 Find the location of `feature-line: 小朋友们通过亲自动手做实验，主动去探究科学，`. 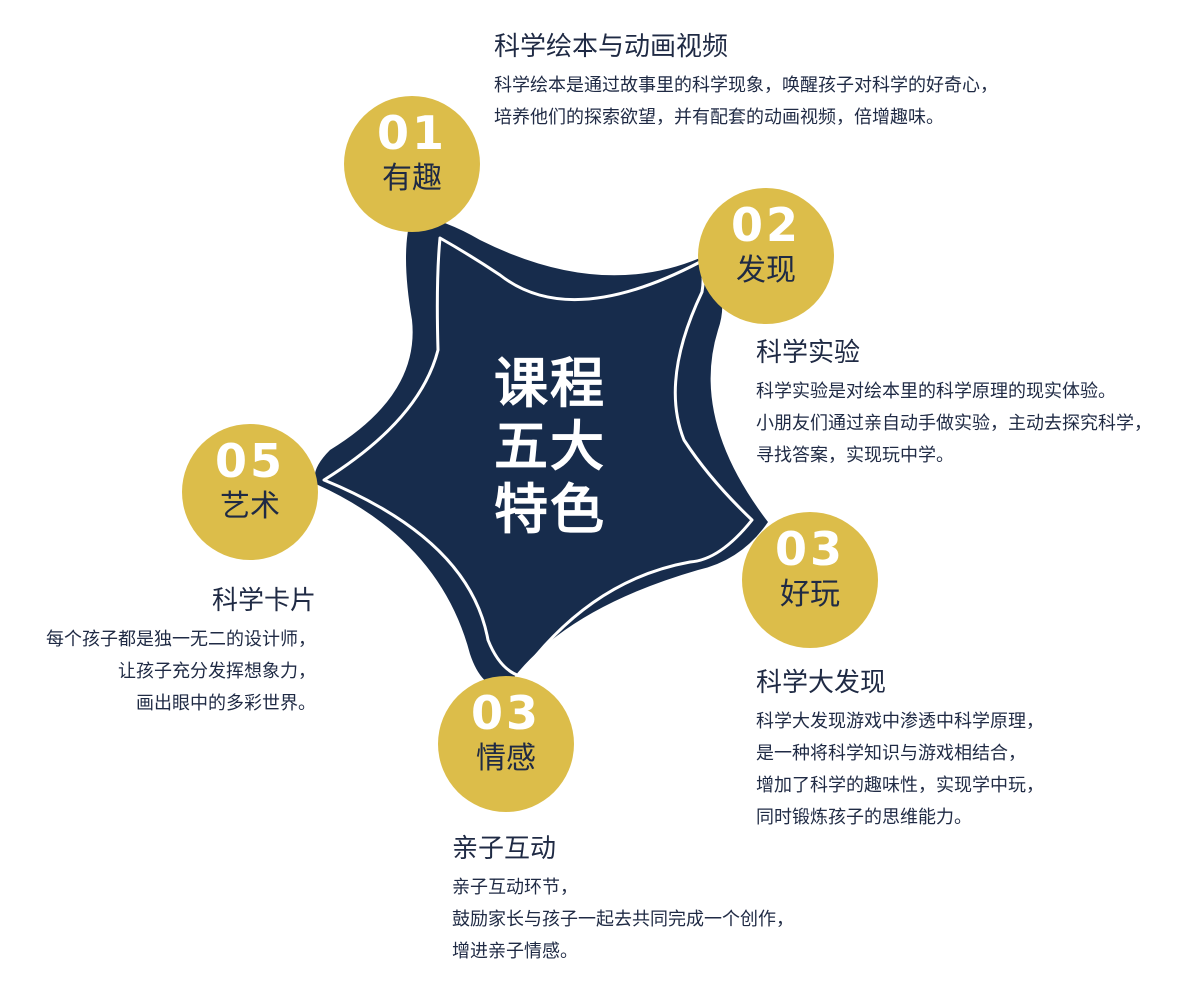

feature-line: 小朋友们通过亲自动手做实验，主动去探究科学， is located at coordinates (954, 423).